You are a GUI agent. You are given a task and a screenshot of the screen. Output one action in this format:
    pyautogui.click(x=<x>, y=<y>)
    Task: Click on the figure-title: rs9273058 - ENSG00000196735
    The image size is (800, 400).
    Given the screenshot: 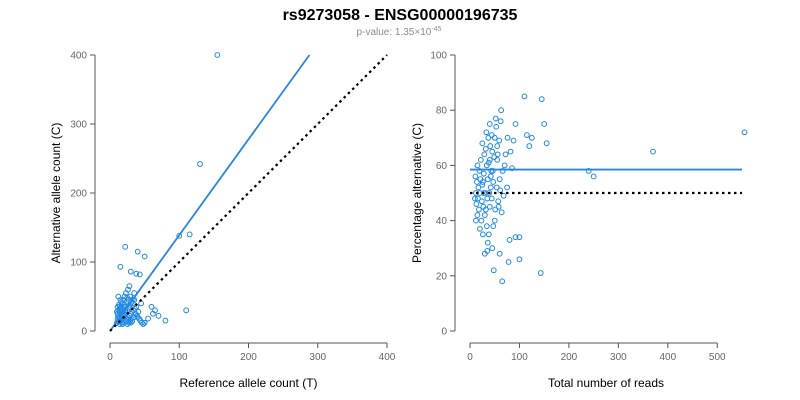 What is the action you would take?
    pyautogui.click(x=400, y=15)
    